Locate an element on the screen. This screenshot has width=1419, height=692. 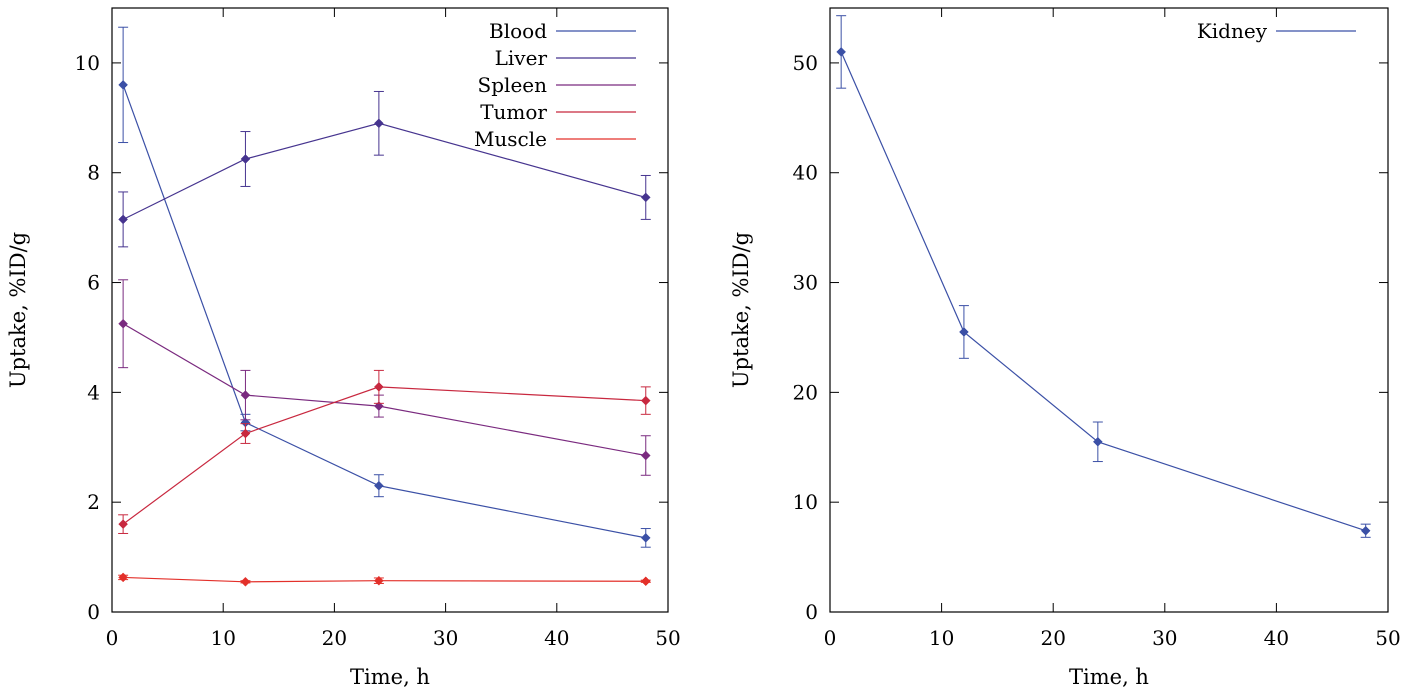
series-line-muscle is located at coordinates (384, 579).